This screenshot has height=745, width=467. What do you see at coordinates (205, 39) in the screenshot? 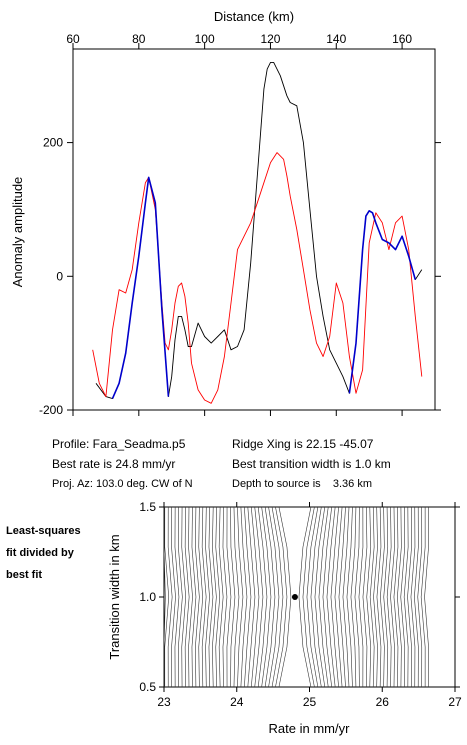
I see `x-tick-label: 100` at bounding box center [205, 39].